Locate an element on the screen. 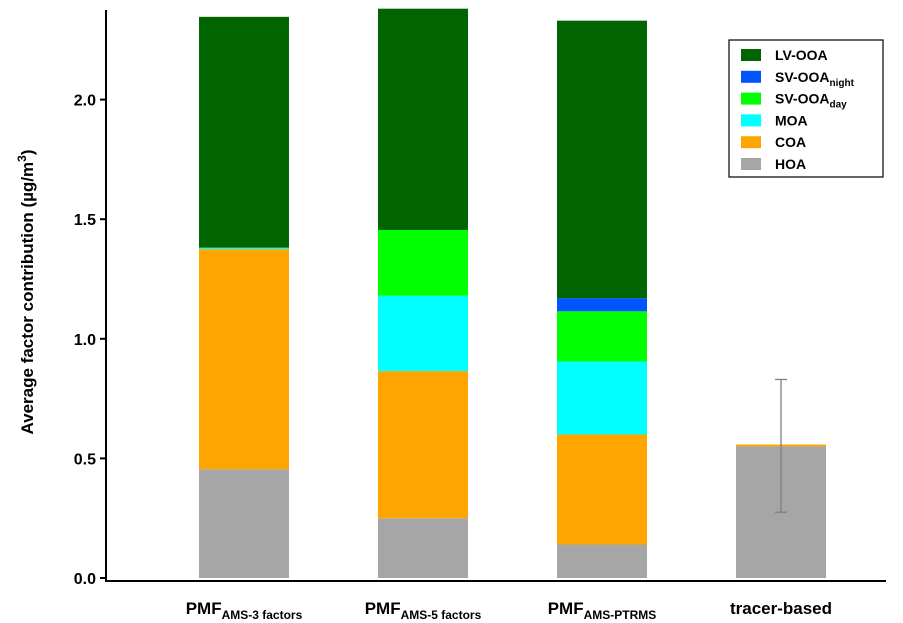 Image resolution: width=903 pixels, height=623 pixels. y-axis-label: Average factor contribution (µg/m3) is located at coordinates (26, 291).